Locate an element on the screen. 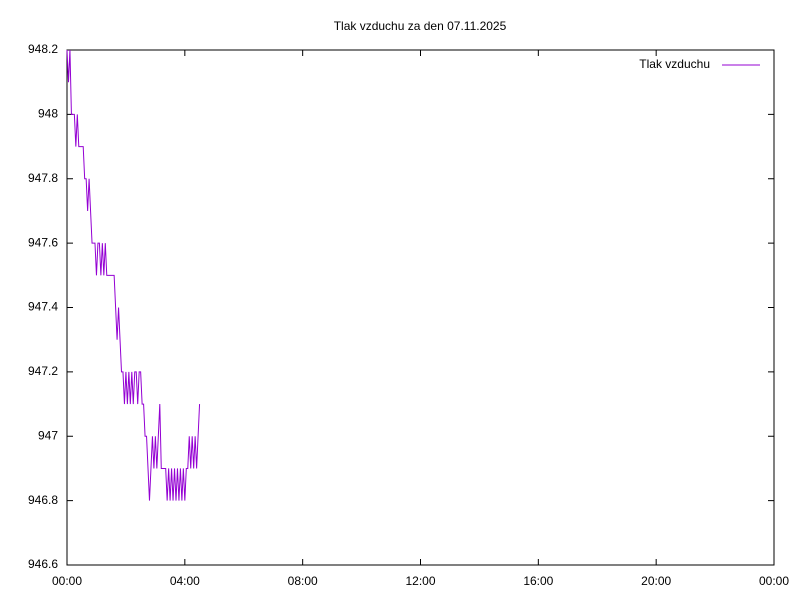 The width and height of the screenshot is (800, 600). y-tick-label: 948 is located at coordinates (48, 114).